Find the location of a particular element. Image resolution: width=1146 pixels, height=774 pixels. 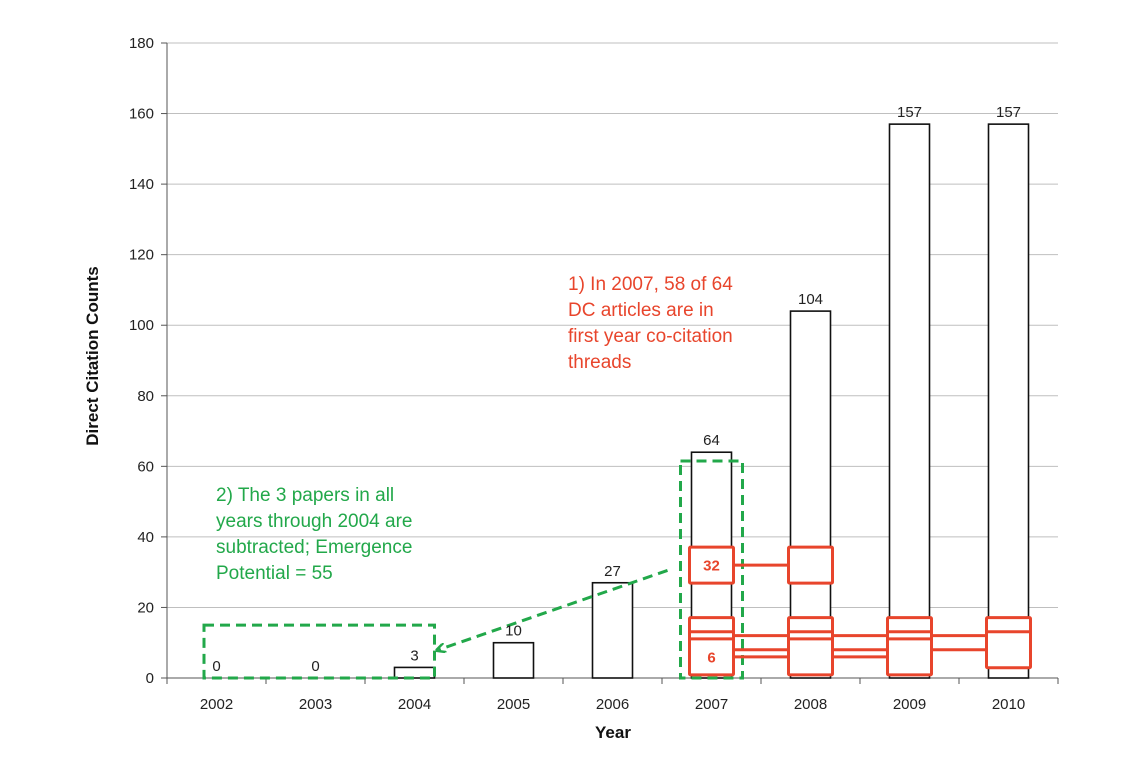

x-tick-label-2009: 2009 is located at coordinates (909, 704).